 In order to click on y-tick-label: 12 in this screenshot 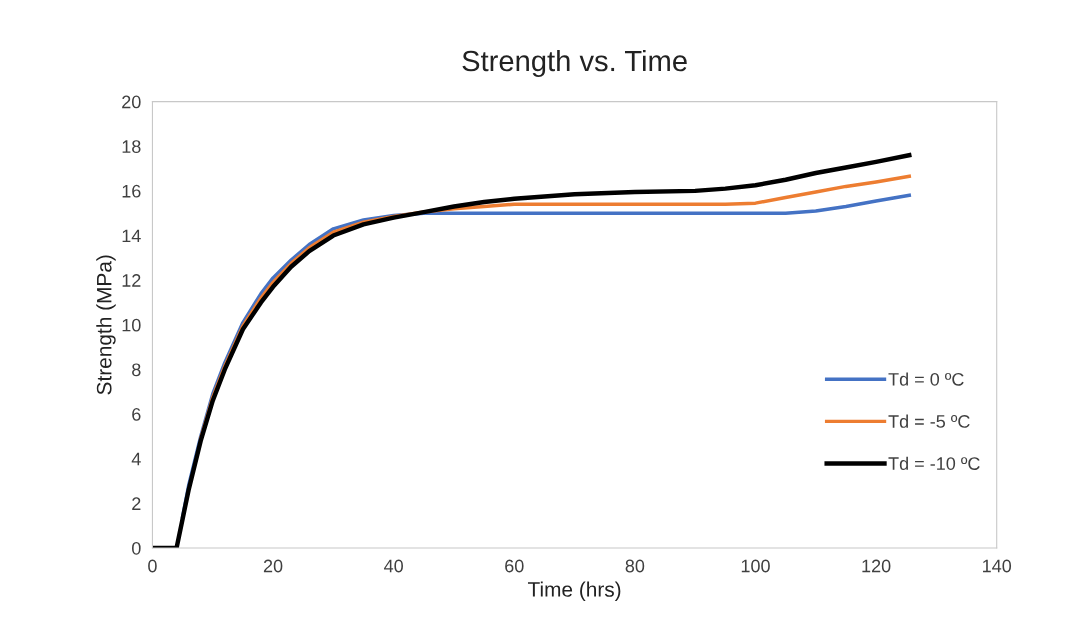, I will do `click(131, 280)`.